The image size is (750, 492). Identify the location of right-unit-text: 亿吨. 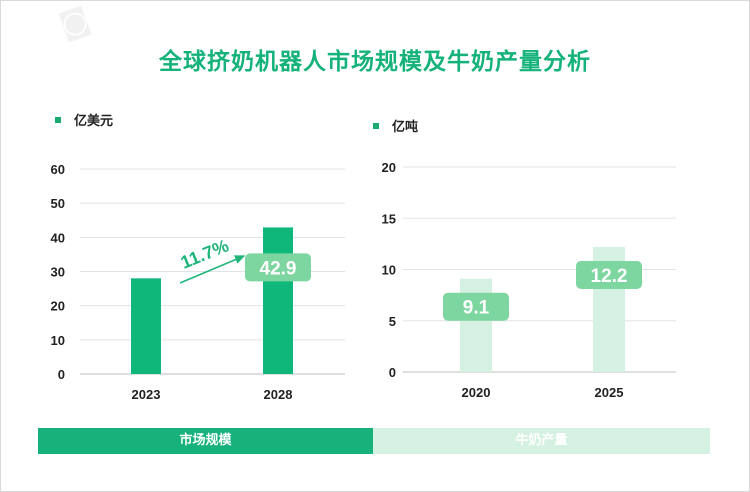
(405, 127).